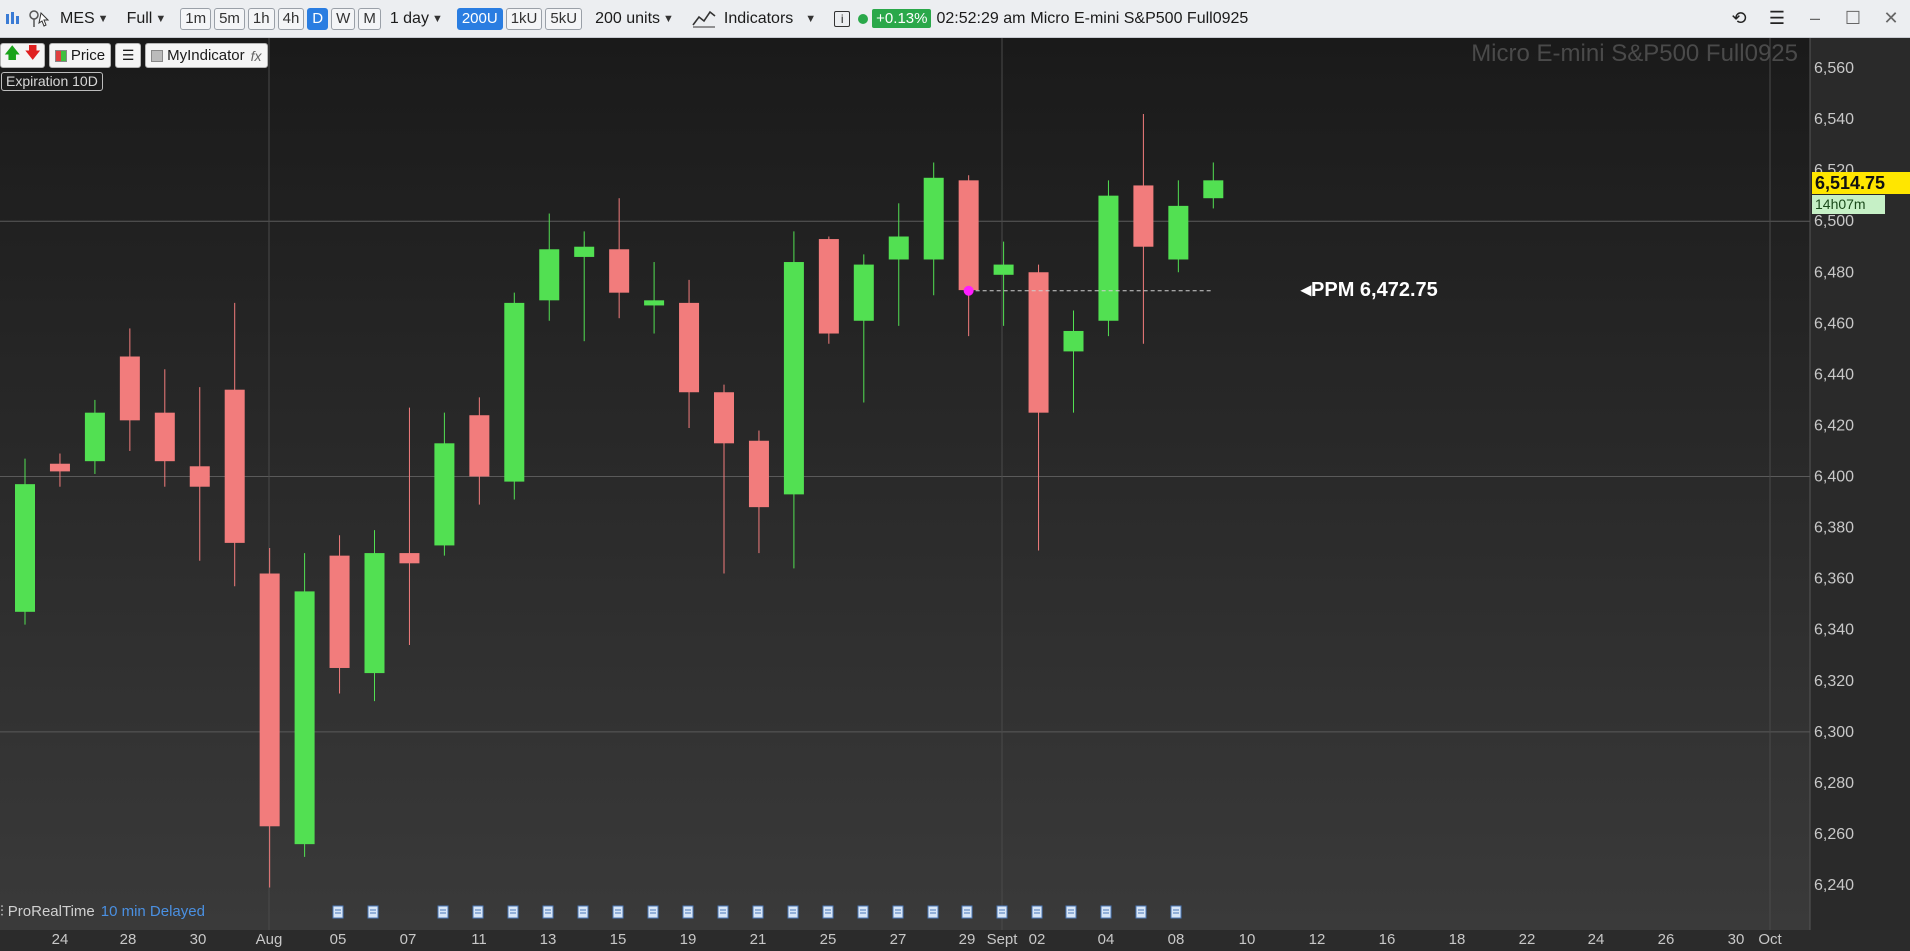  I want to click on symbol-selector: MES ▼, so click(84, 19).